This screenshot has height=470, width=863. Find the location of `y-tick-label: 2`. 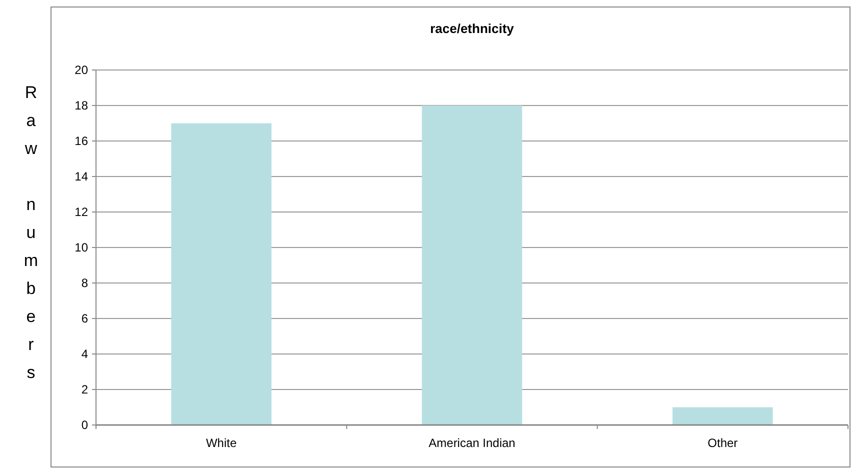

y-tick-label: 2 is located at coordinates (84, 389).